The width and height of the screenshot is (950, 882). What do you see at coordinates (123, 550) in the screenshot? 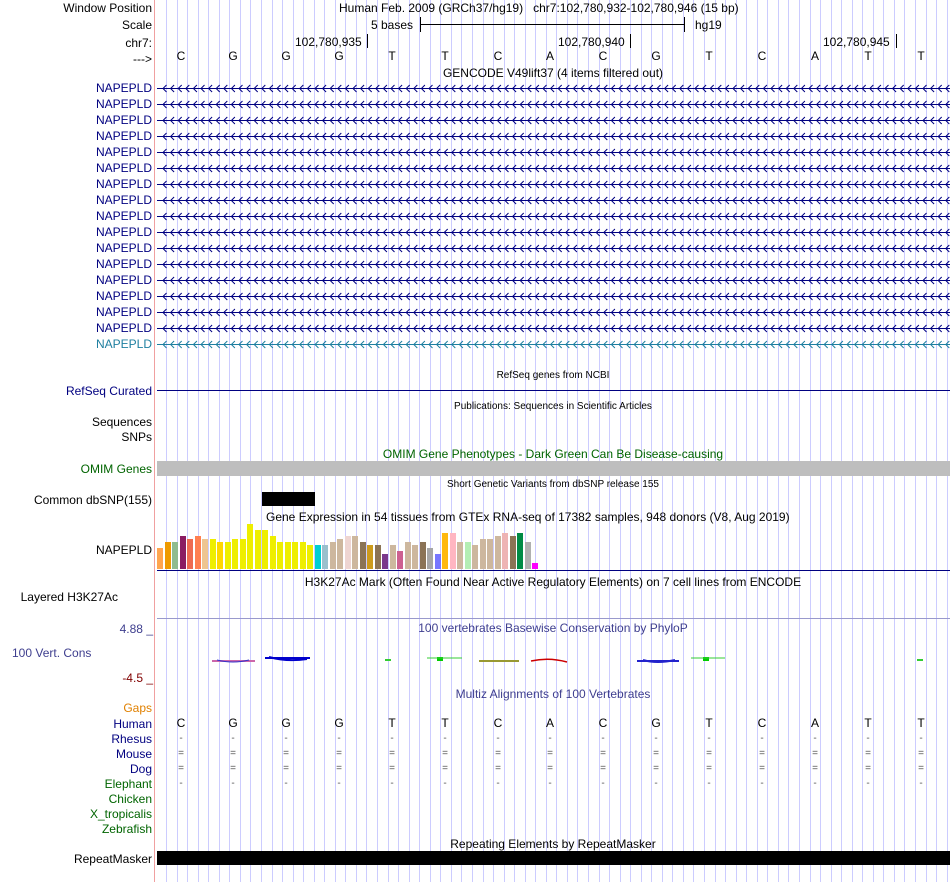
I see `gtex-label: NAPEPLD` at bounding box center [123, 550].